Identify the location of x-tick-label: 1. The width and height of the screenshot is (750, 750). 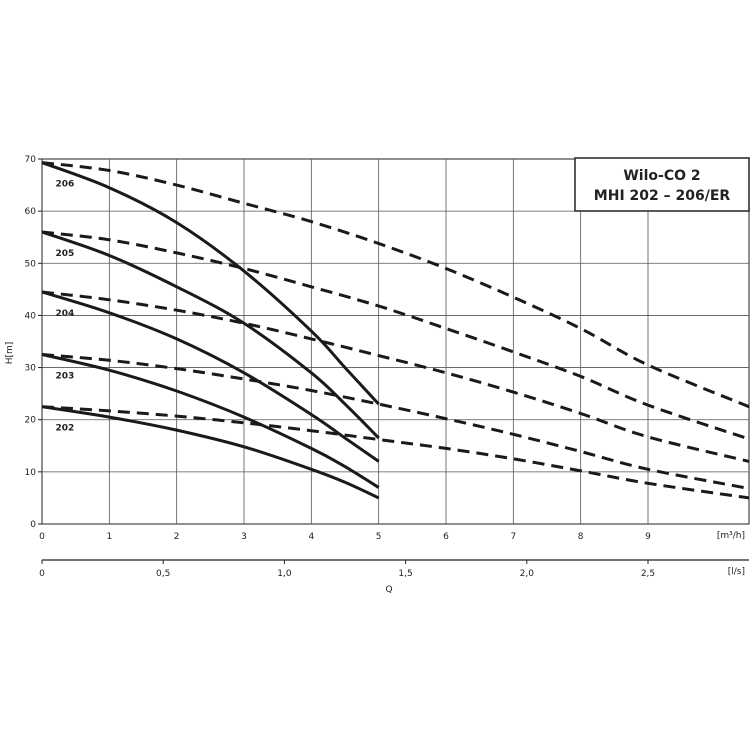
(109, 537).